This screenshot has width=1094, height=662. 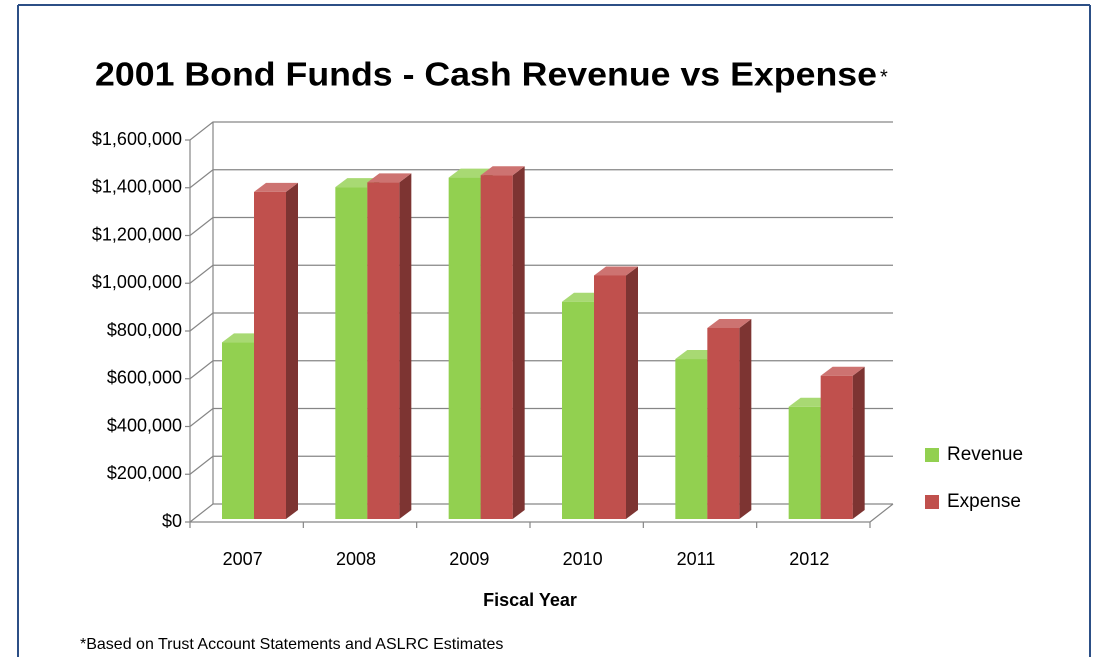 I want to click on y-tick-label: $1,600,000, so click(x=137, y=139).